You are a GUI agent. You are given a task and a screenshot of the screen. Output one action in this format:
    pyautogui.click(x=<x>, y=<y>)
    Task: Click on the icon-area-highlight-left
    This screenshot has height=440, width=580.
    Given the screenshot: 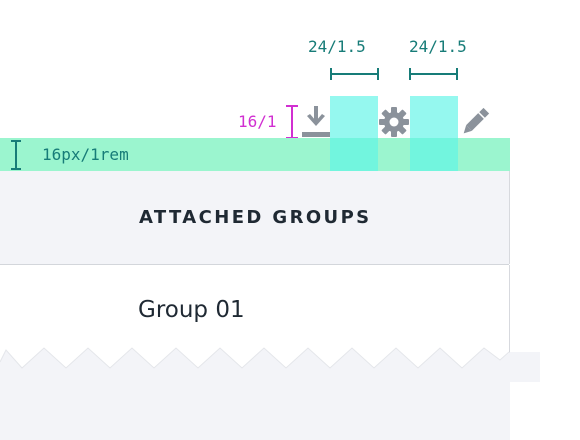 What is the action you would take?
    pyautogui.click(x=354, y=134)
    